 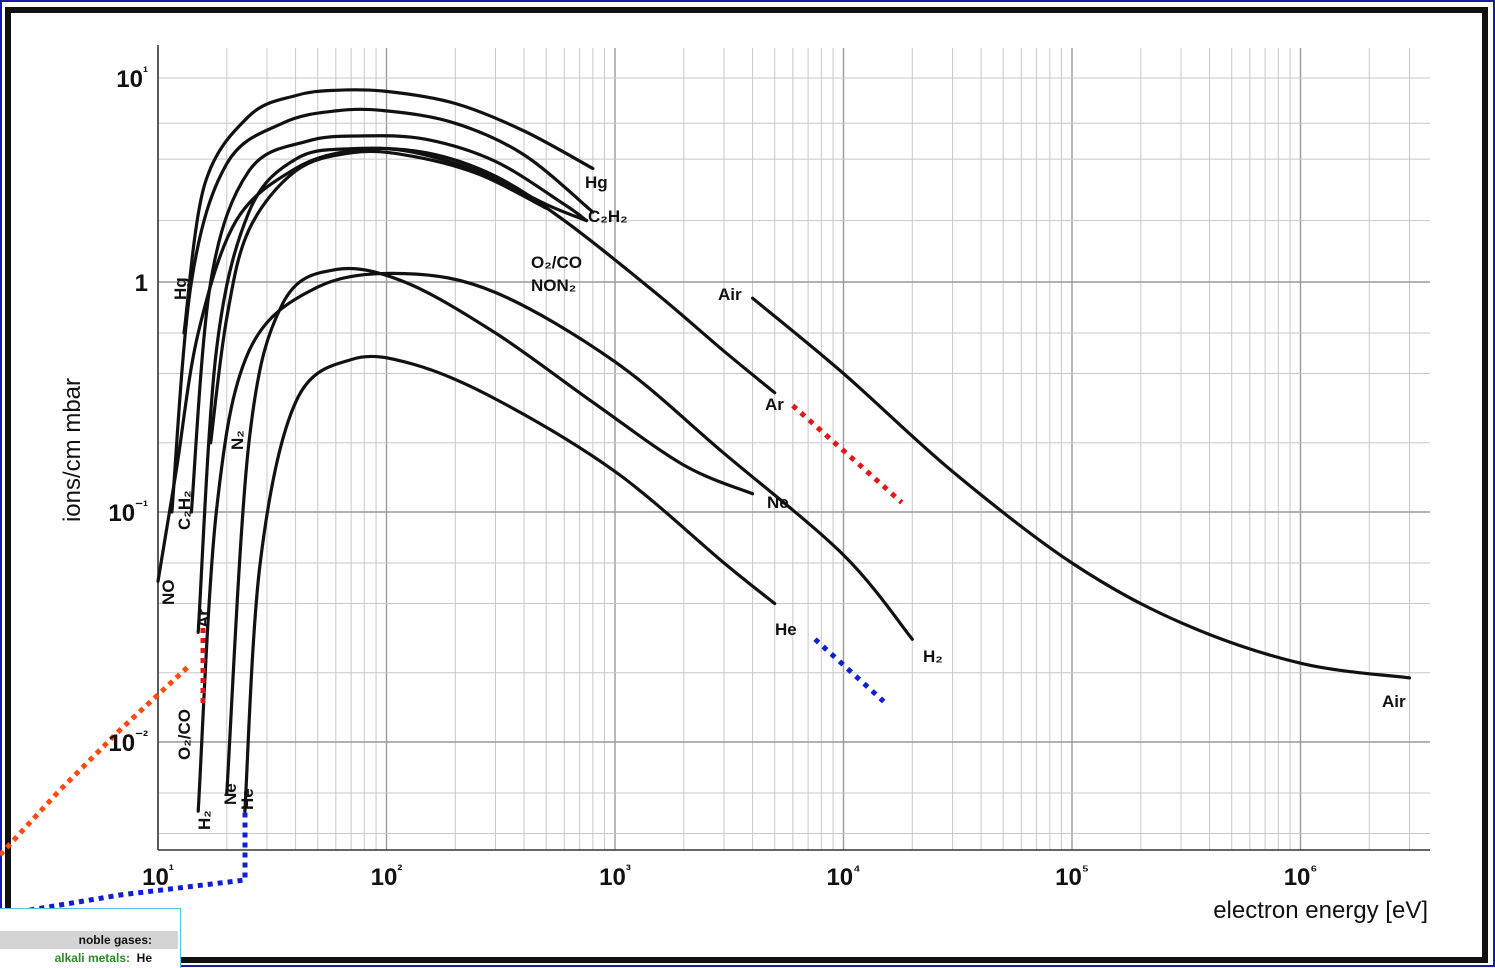 I want to click on tick-label: 10⁴, so click(x=843, y=876).